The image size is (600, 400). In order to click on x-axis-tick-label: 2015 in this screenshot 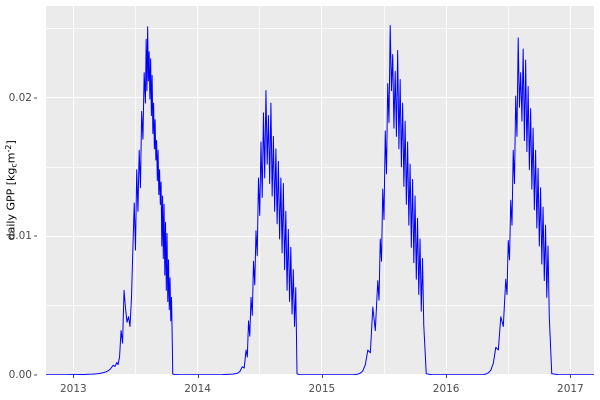, I will do `click(322, 389)`.